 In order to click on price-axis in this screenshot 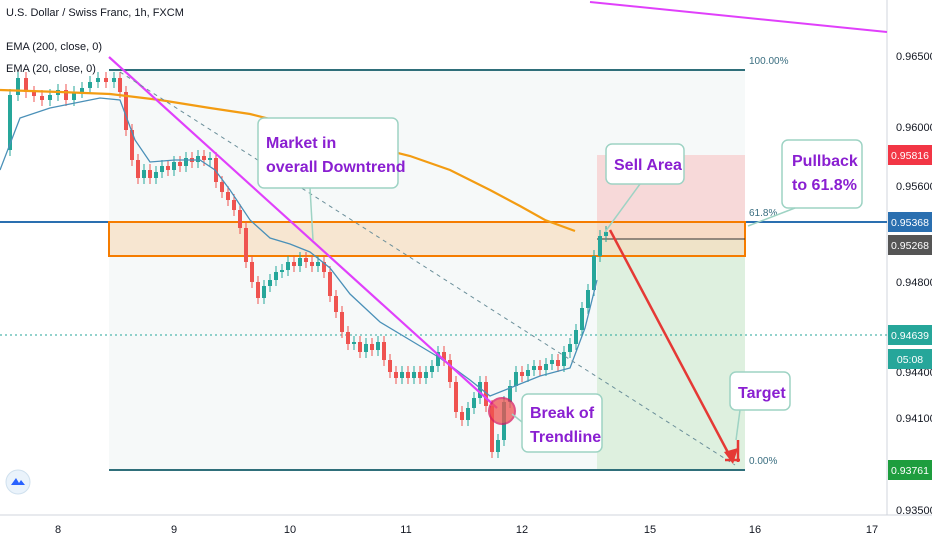, I will do `click(909, 257)`.